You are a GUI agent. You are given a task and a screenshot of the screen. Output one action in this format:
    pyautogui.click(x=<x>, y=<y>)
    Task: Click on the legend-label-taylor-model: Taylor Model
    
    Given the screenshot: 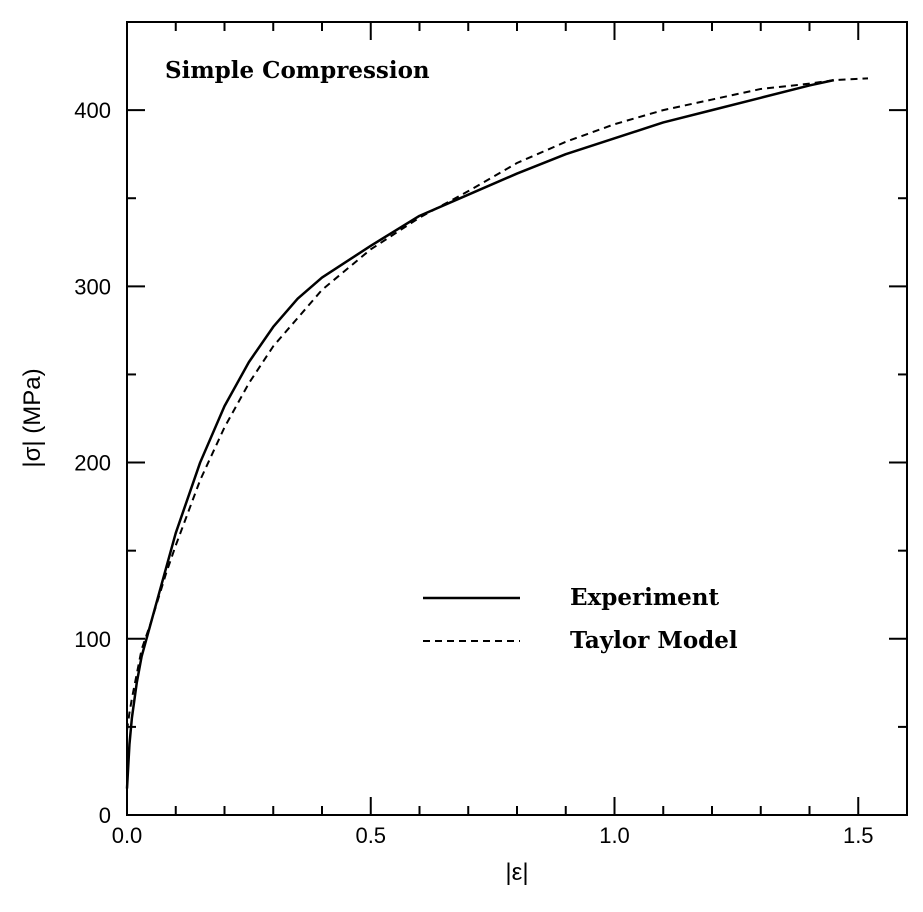 What is the action you would take?
    pyautogui.click(x=654, y=640)
    